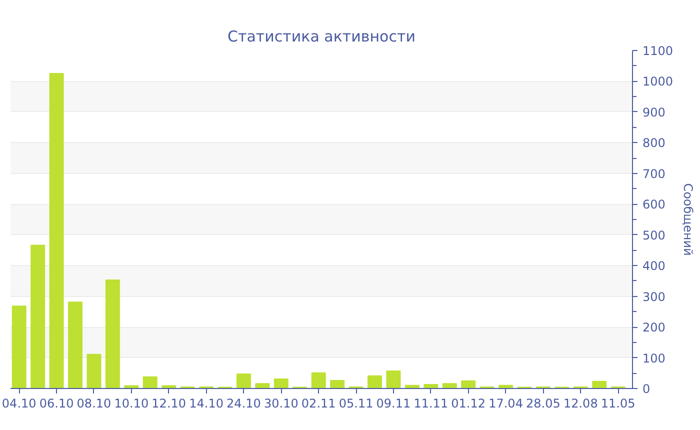 This screenshot has height=430, width=700. I want to click on y-tick-label: 800, so click(654, 143).